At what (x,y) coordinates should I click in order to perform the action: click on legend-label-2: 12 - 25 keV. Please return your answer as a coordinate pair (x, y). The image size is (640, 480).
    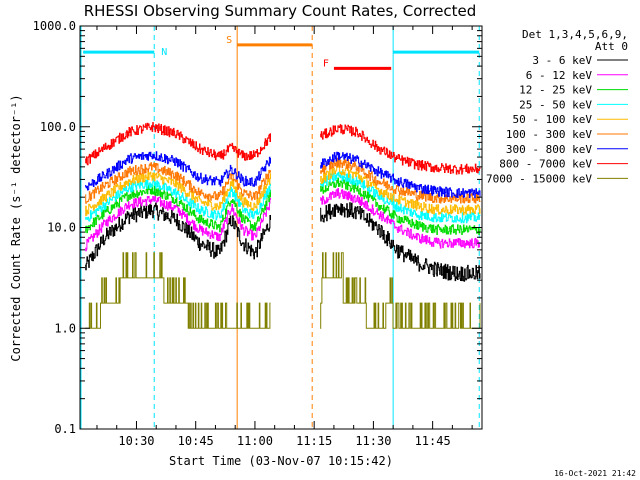
    Looking at the image, I should click on (555, 90).